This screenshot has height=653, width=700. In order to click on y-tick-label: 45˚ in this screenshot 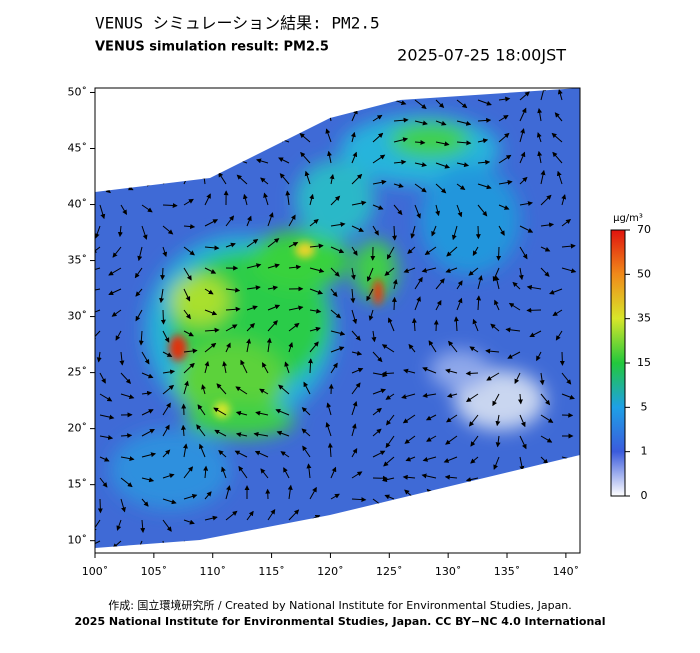, I will do `click(78, 148)`.